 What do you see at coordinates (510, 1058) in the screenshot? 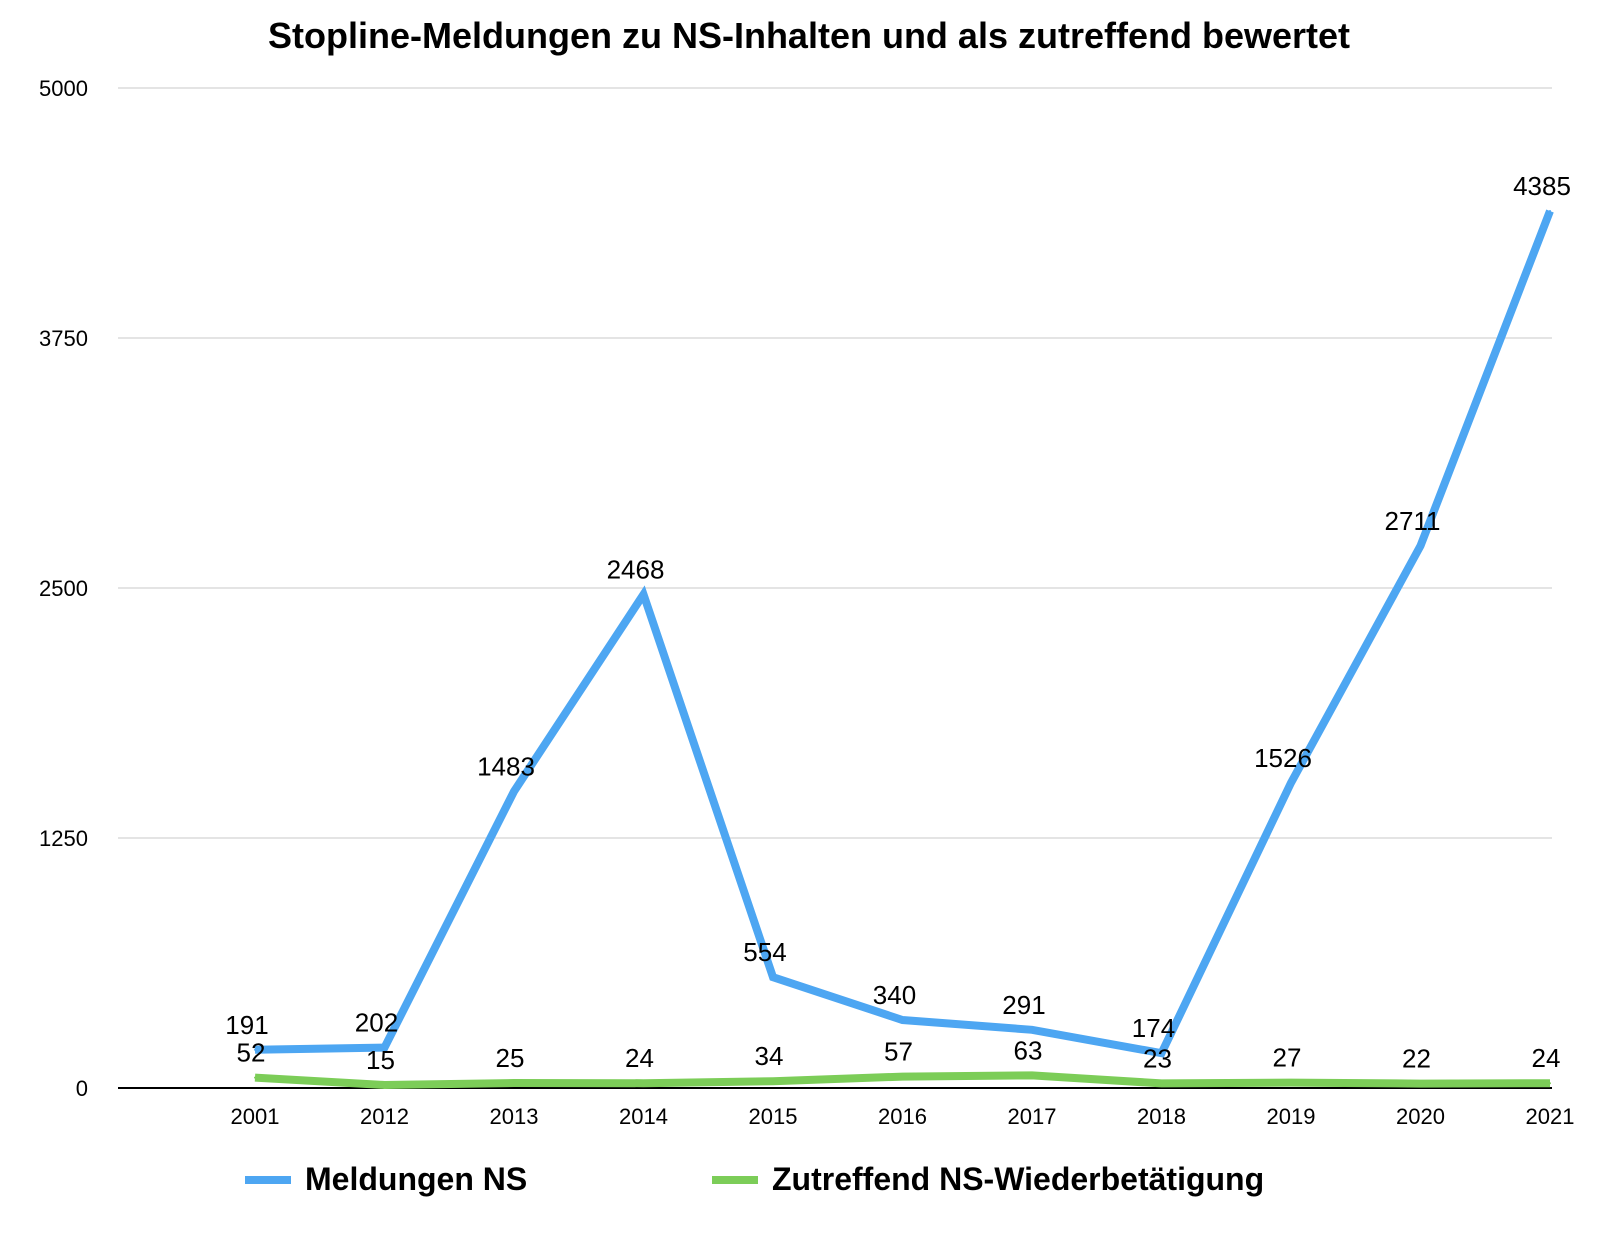
I see `data-label: 25` at bounding box center [510, 1058].